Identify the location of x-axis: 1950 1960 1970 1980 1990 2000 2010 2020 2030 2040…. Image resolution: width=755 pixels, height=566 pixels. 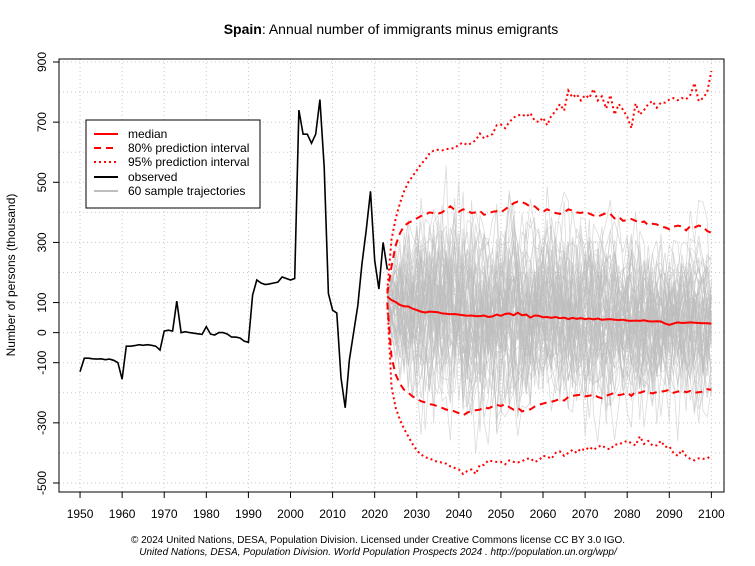
(396, 506).